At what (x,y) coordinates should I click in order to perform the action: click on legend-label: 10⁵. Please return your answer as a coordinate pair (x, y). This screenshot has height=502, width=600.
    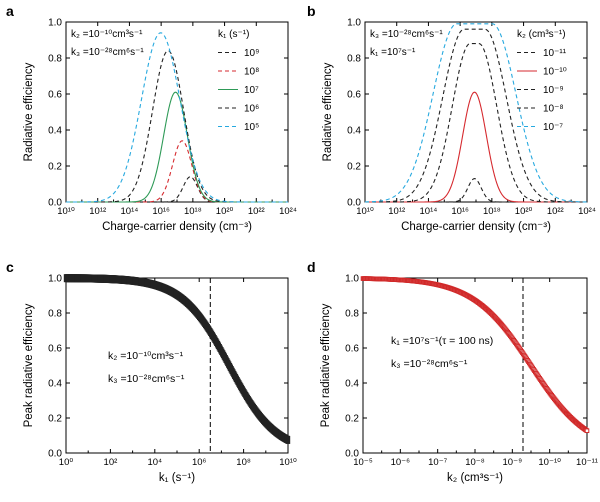
    Looking at the image, I should click on (251, 127).